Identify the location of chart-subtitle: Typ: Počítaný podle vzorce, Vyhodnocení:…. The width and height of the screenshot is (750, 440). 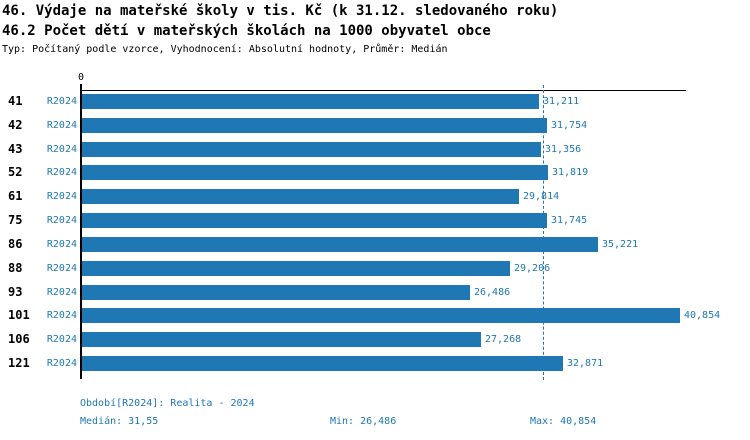
(225, 49).